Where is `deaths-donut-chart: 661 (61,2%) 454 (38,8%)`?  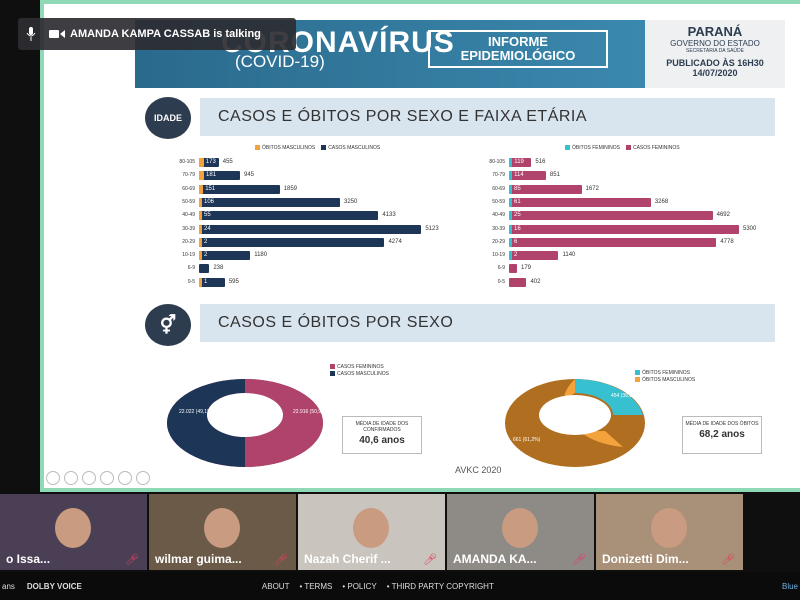
deaths-donut-chart: 661 (61,2%) 454 (38,8%) is located at coordinates (575, 423).